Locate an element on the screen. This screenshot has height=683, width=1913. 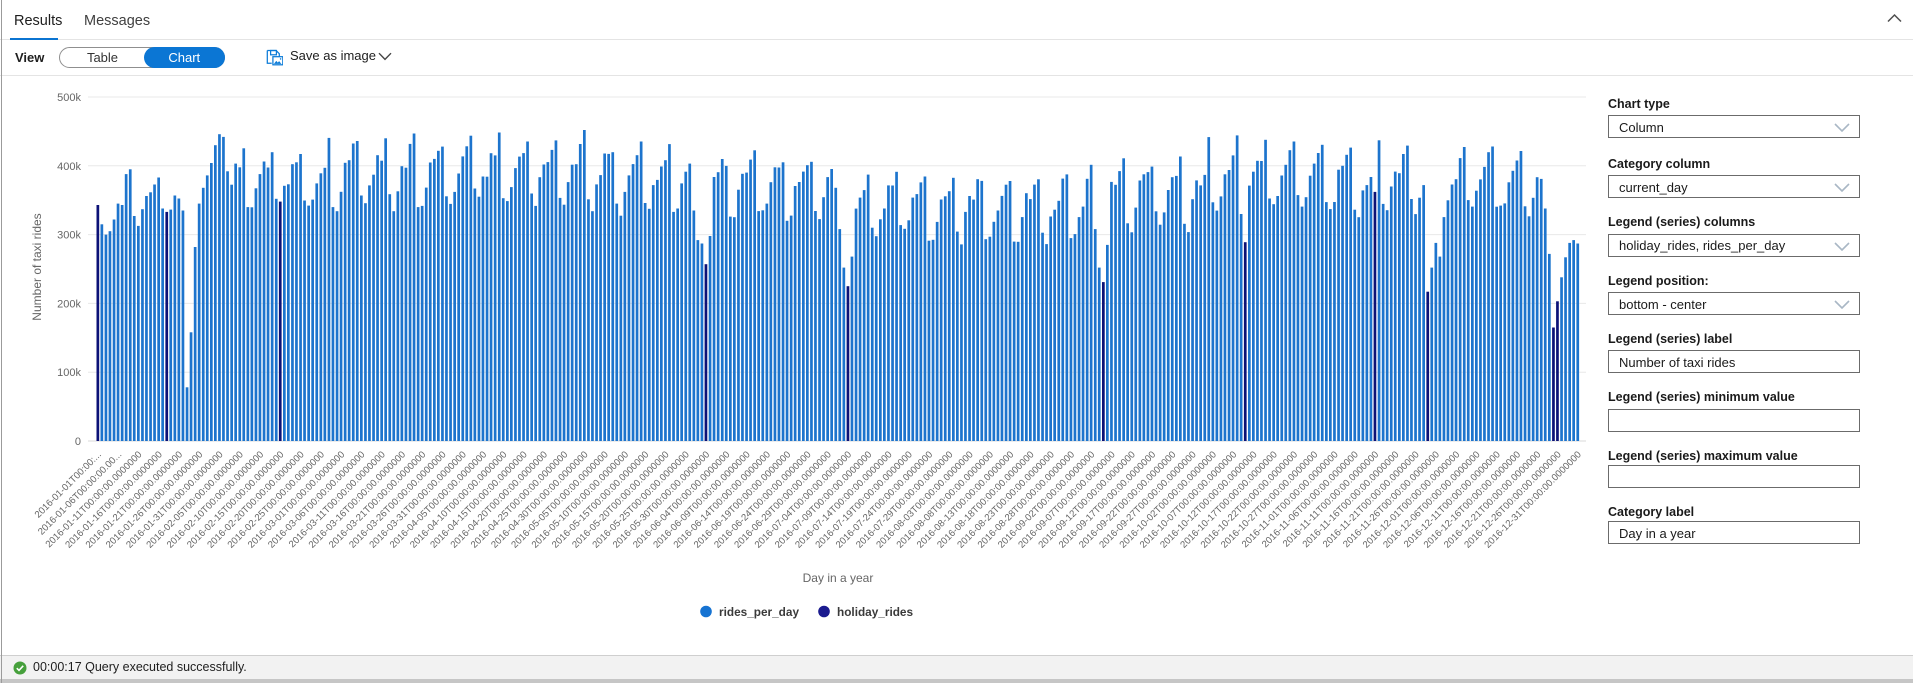
svg-text: 100k is located at coordinates (69, 373).